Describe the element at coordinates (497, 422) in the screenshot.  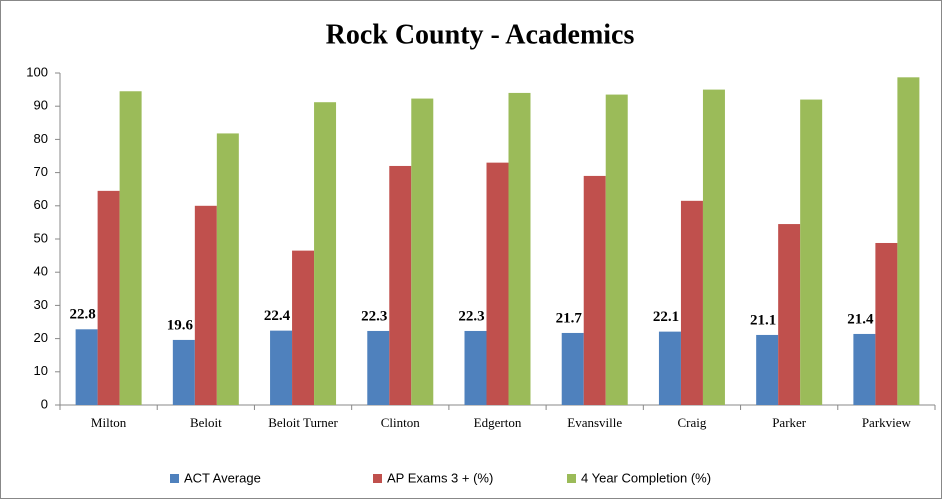
I see `x-tick-label: Edgerton` at that location.